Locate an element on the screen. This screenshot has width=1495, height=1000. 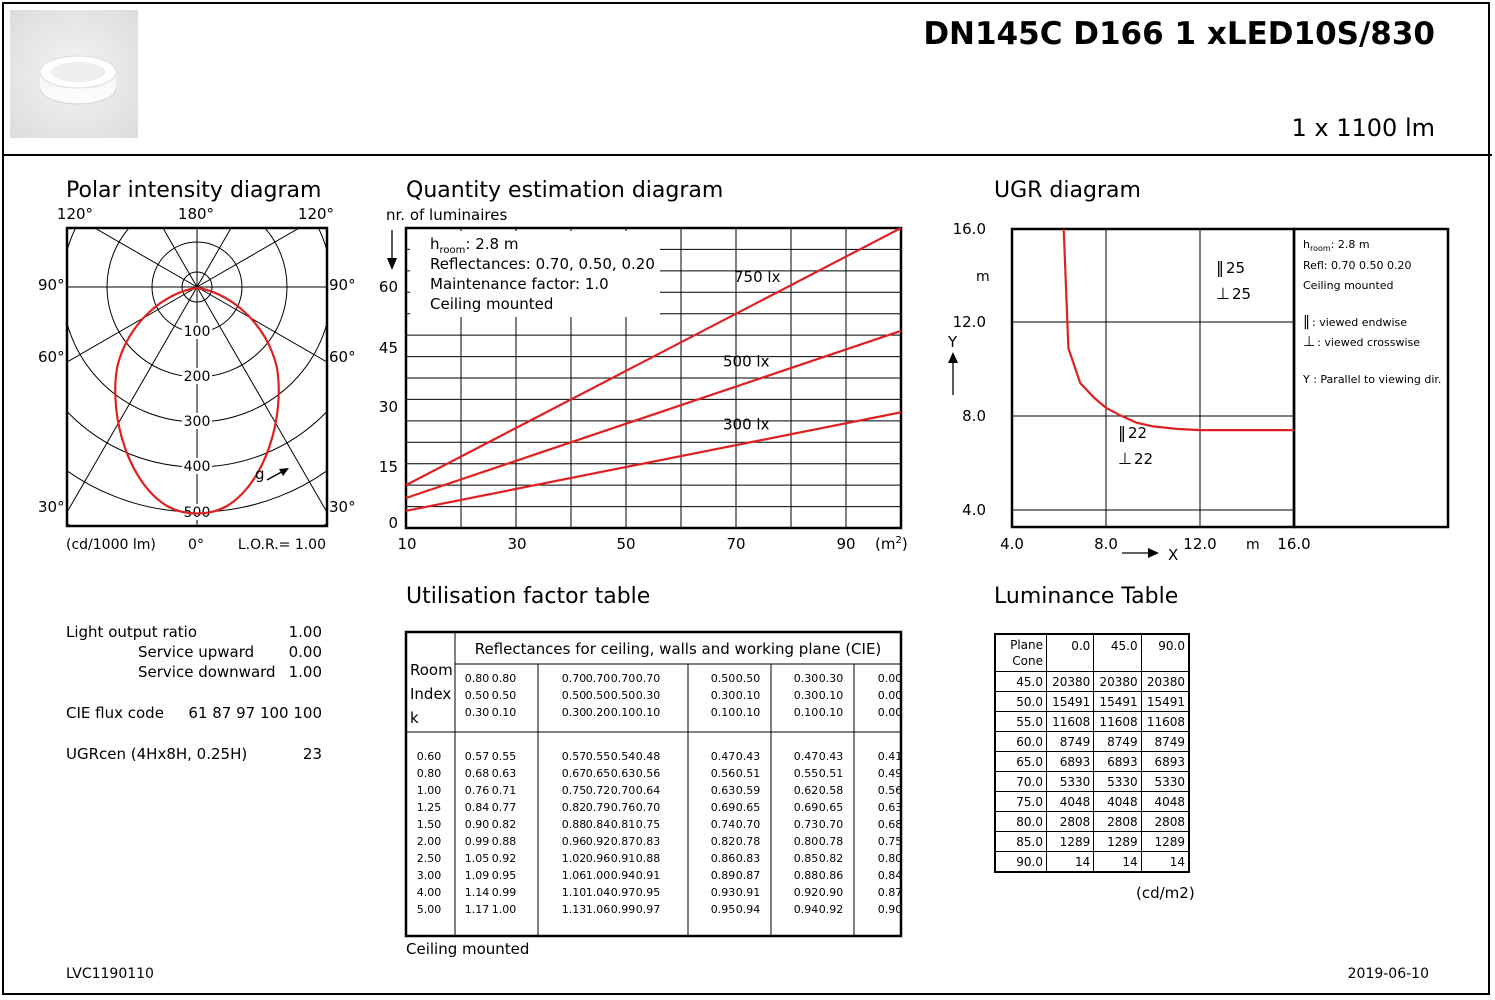
luminance-row: 50.0 15491 15491 15491 is located at coordinates (1092, 701).